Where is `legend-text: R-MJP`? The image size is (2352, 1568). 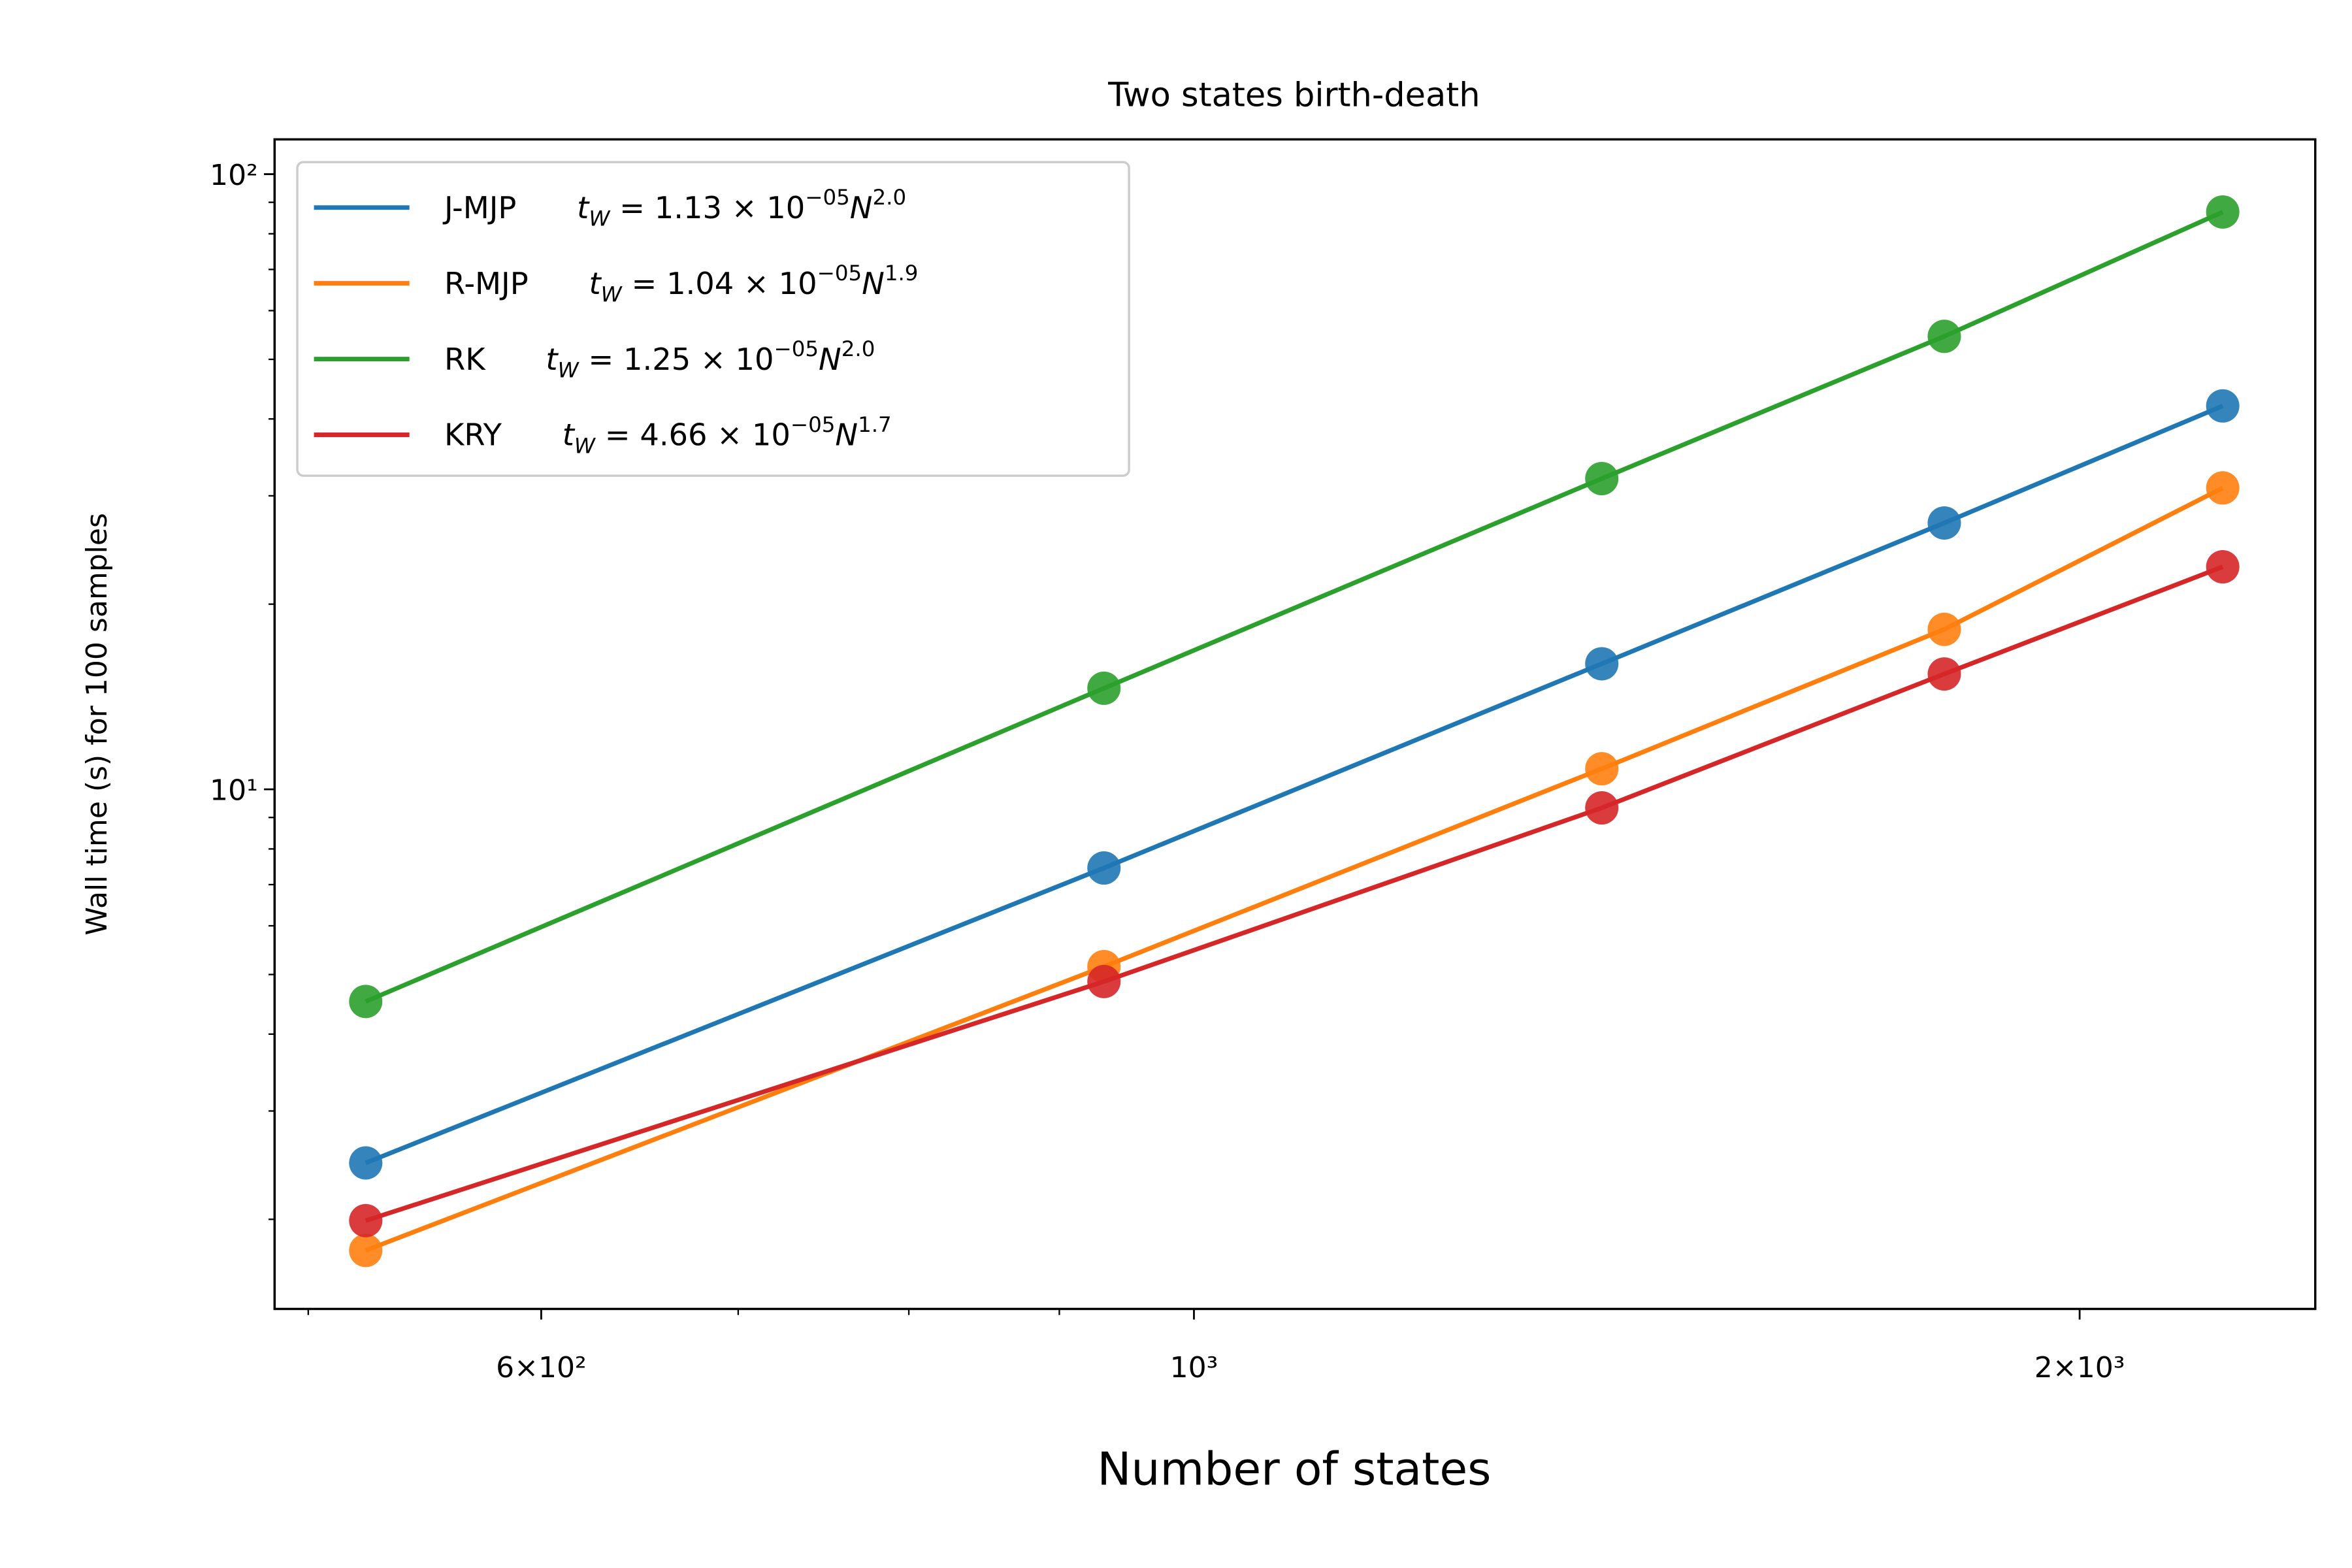
legend-text: R-MJP is located at coordinates (486, 283).